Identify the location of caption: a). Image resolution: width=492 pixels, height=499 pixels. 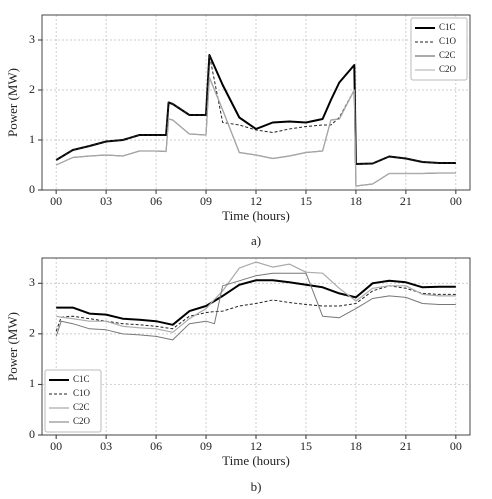
(256, 240).